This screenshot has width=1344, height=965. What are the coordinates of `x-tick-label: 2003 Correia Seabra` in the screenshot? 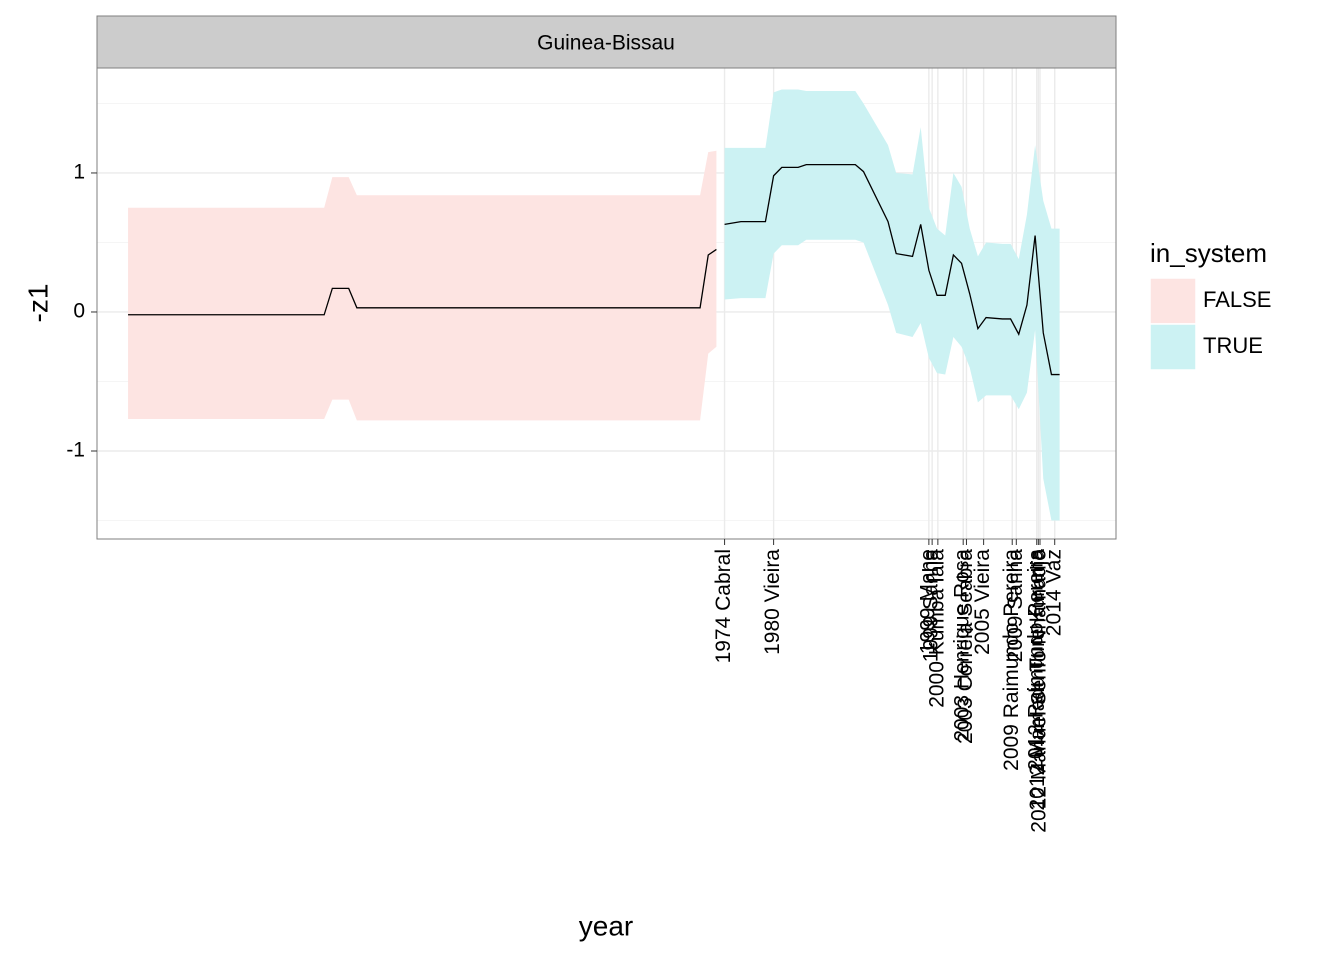 It's located at (965, 646).